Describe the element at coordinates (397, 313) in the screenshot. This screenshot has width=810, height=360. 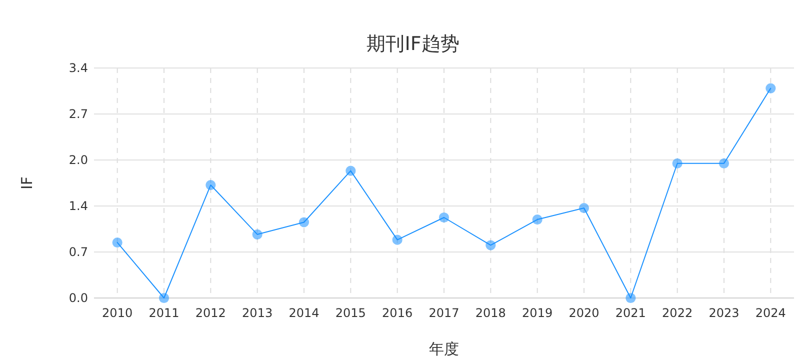
I see `x-tick-label: 2016` at that location.